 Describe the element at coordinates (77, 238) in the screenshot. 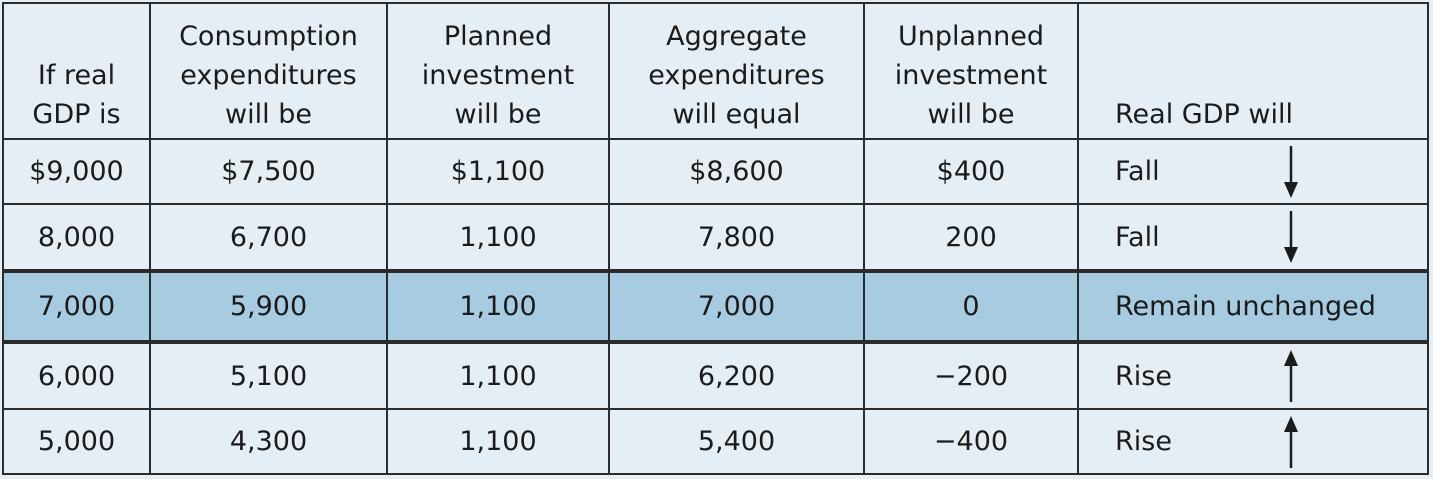

I see `cell-real-gdp: 8,000` at that location.